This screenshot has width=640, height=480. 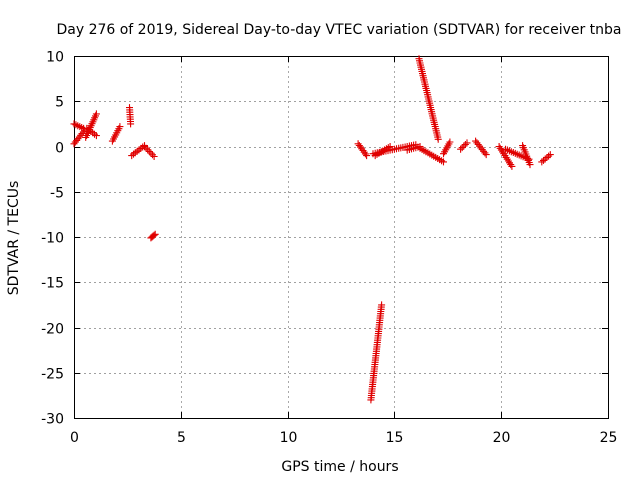 I want to click on x-tick-label: 25, so click(x=609, y=438).